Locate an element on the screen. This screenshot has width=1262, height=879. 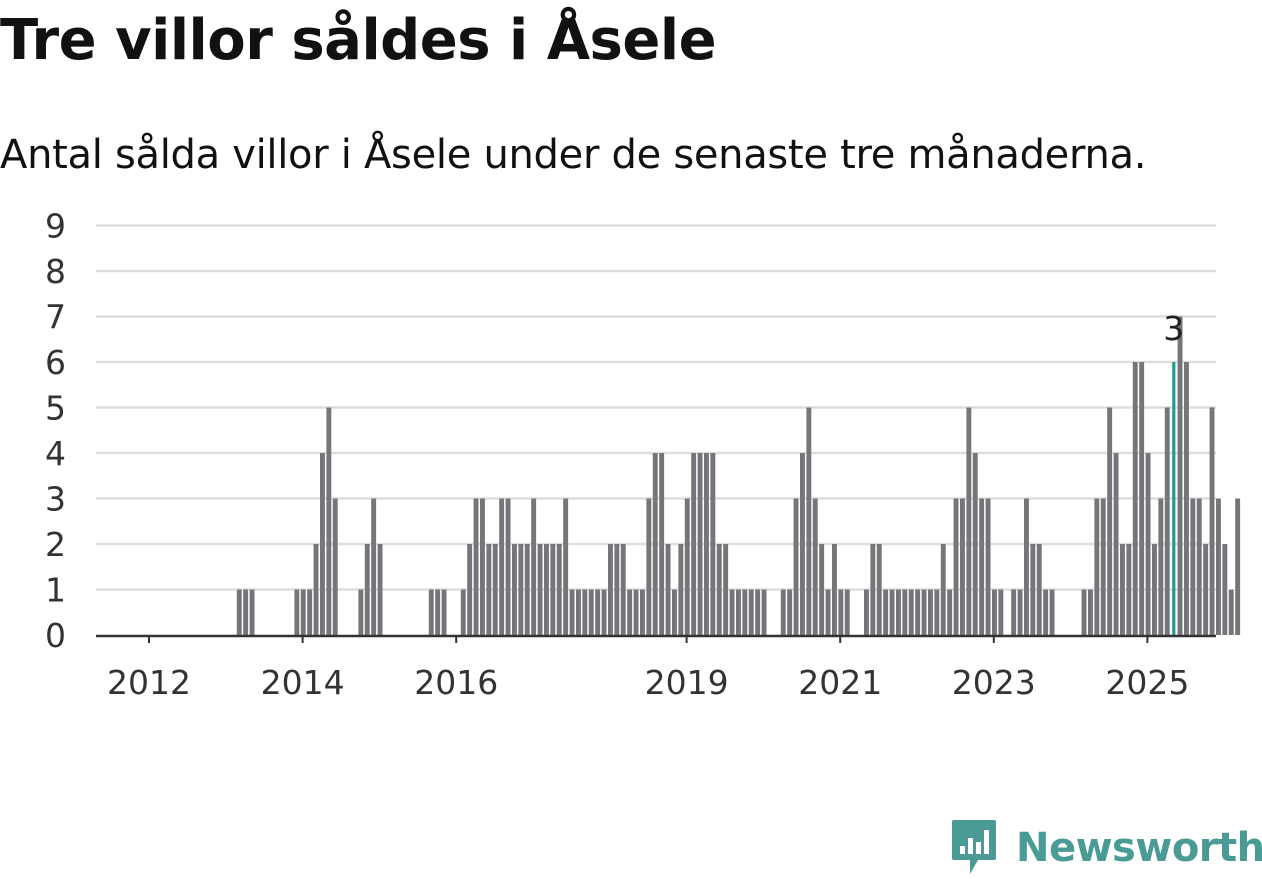
y-tick-label: 4 is located at coordinates (55, 453).